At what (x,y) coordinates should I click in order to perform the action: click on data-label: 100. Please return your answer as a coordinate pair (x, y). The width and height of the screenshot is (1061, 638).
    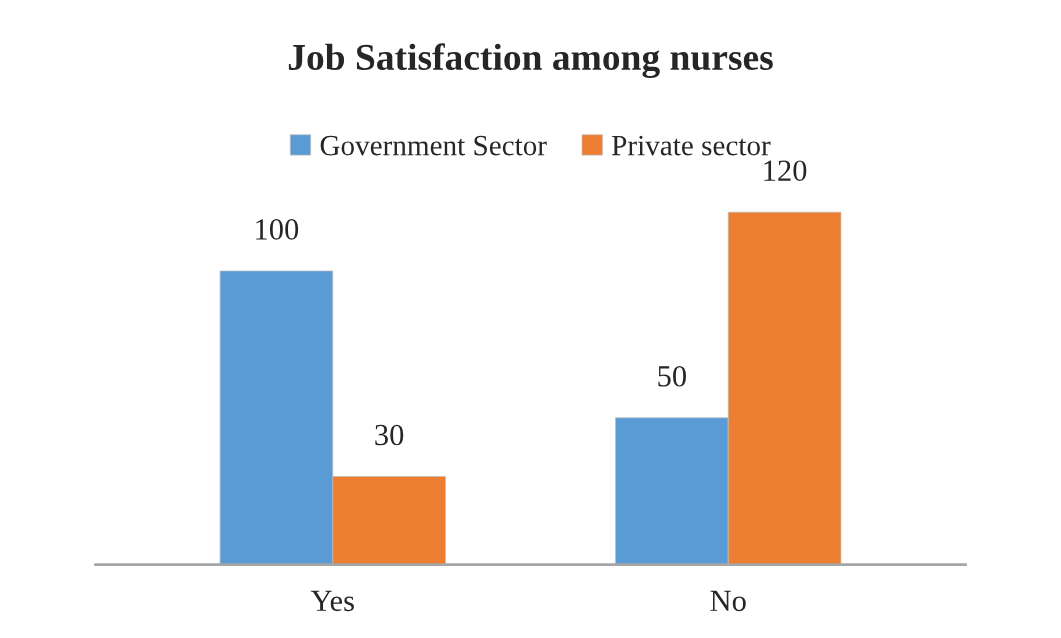
    Looking at the image, I should click on (277, 229).